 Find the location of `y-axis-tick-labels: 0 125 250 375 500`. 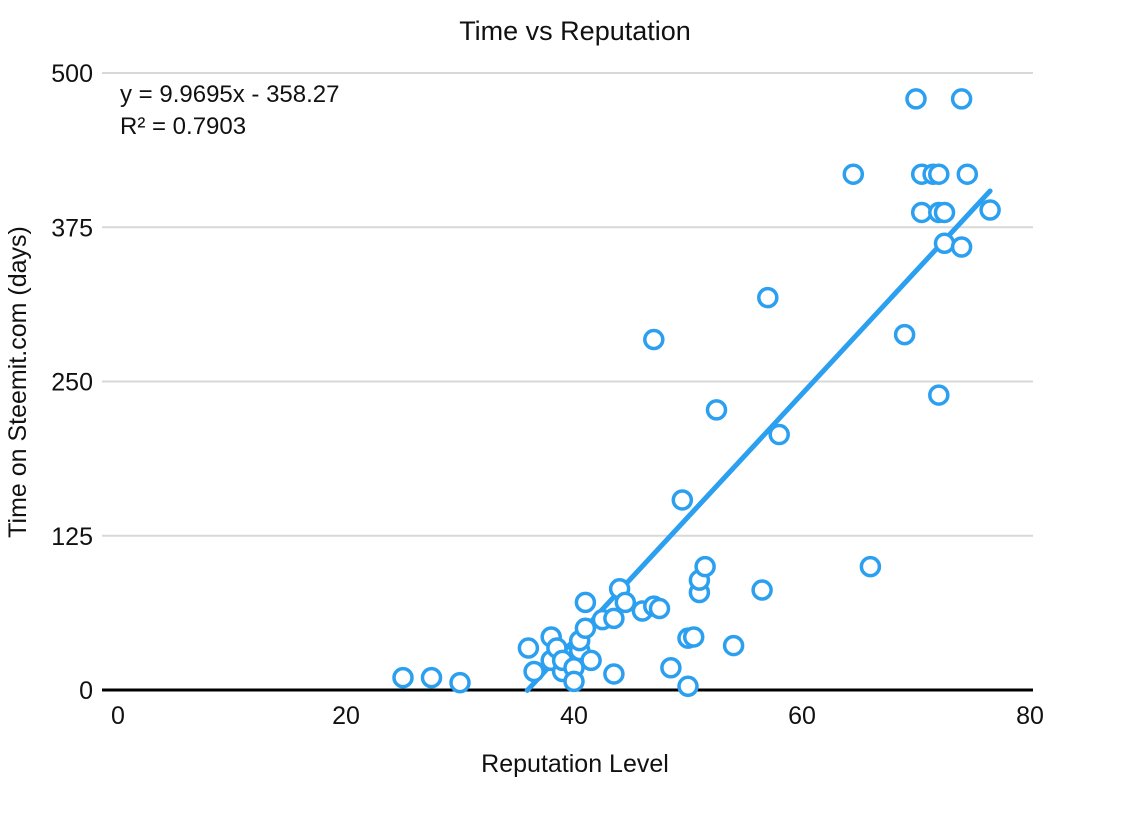

y-axis-tick-labels: 0 125 250 375 500 is located at coordinates (72, 382).